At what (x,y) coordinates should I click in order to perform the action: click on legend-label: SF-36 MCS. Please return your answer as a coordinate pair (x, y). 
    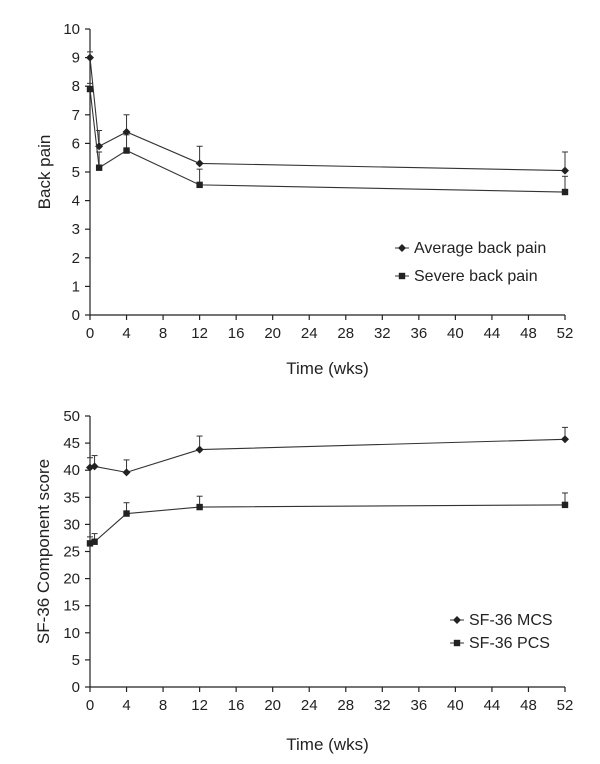
    Looking at the image, I should click on (511, 620).